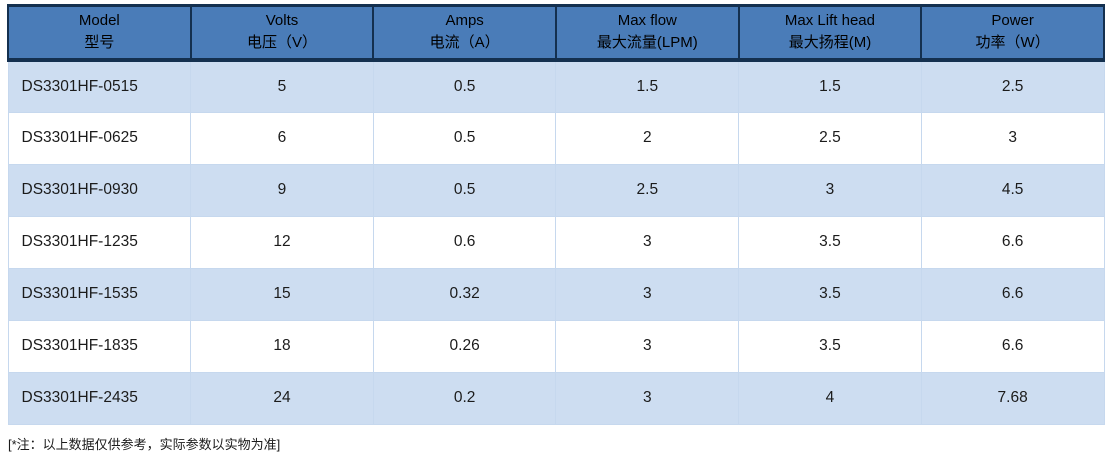 The image size is (1111, 454). I want to click on cell-model: DS3301HF-1835, so click(99, 346).